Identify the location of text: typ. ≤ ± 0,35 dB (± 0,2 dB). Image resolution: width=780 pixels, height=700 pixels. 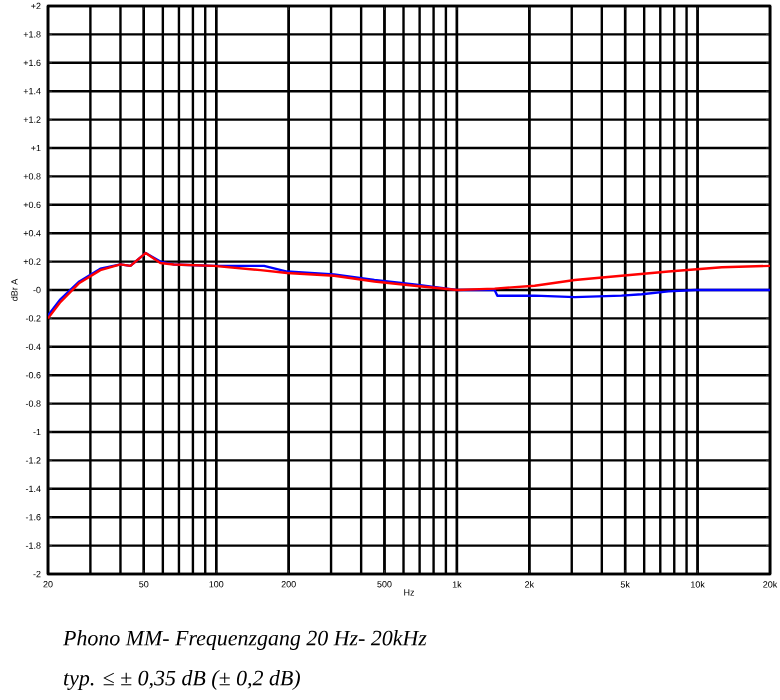
(182, 680).